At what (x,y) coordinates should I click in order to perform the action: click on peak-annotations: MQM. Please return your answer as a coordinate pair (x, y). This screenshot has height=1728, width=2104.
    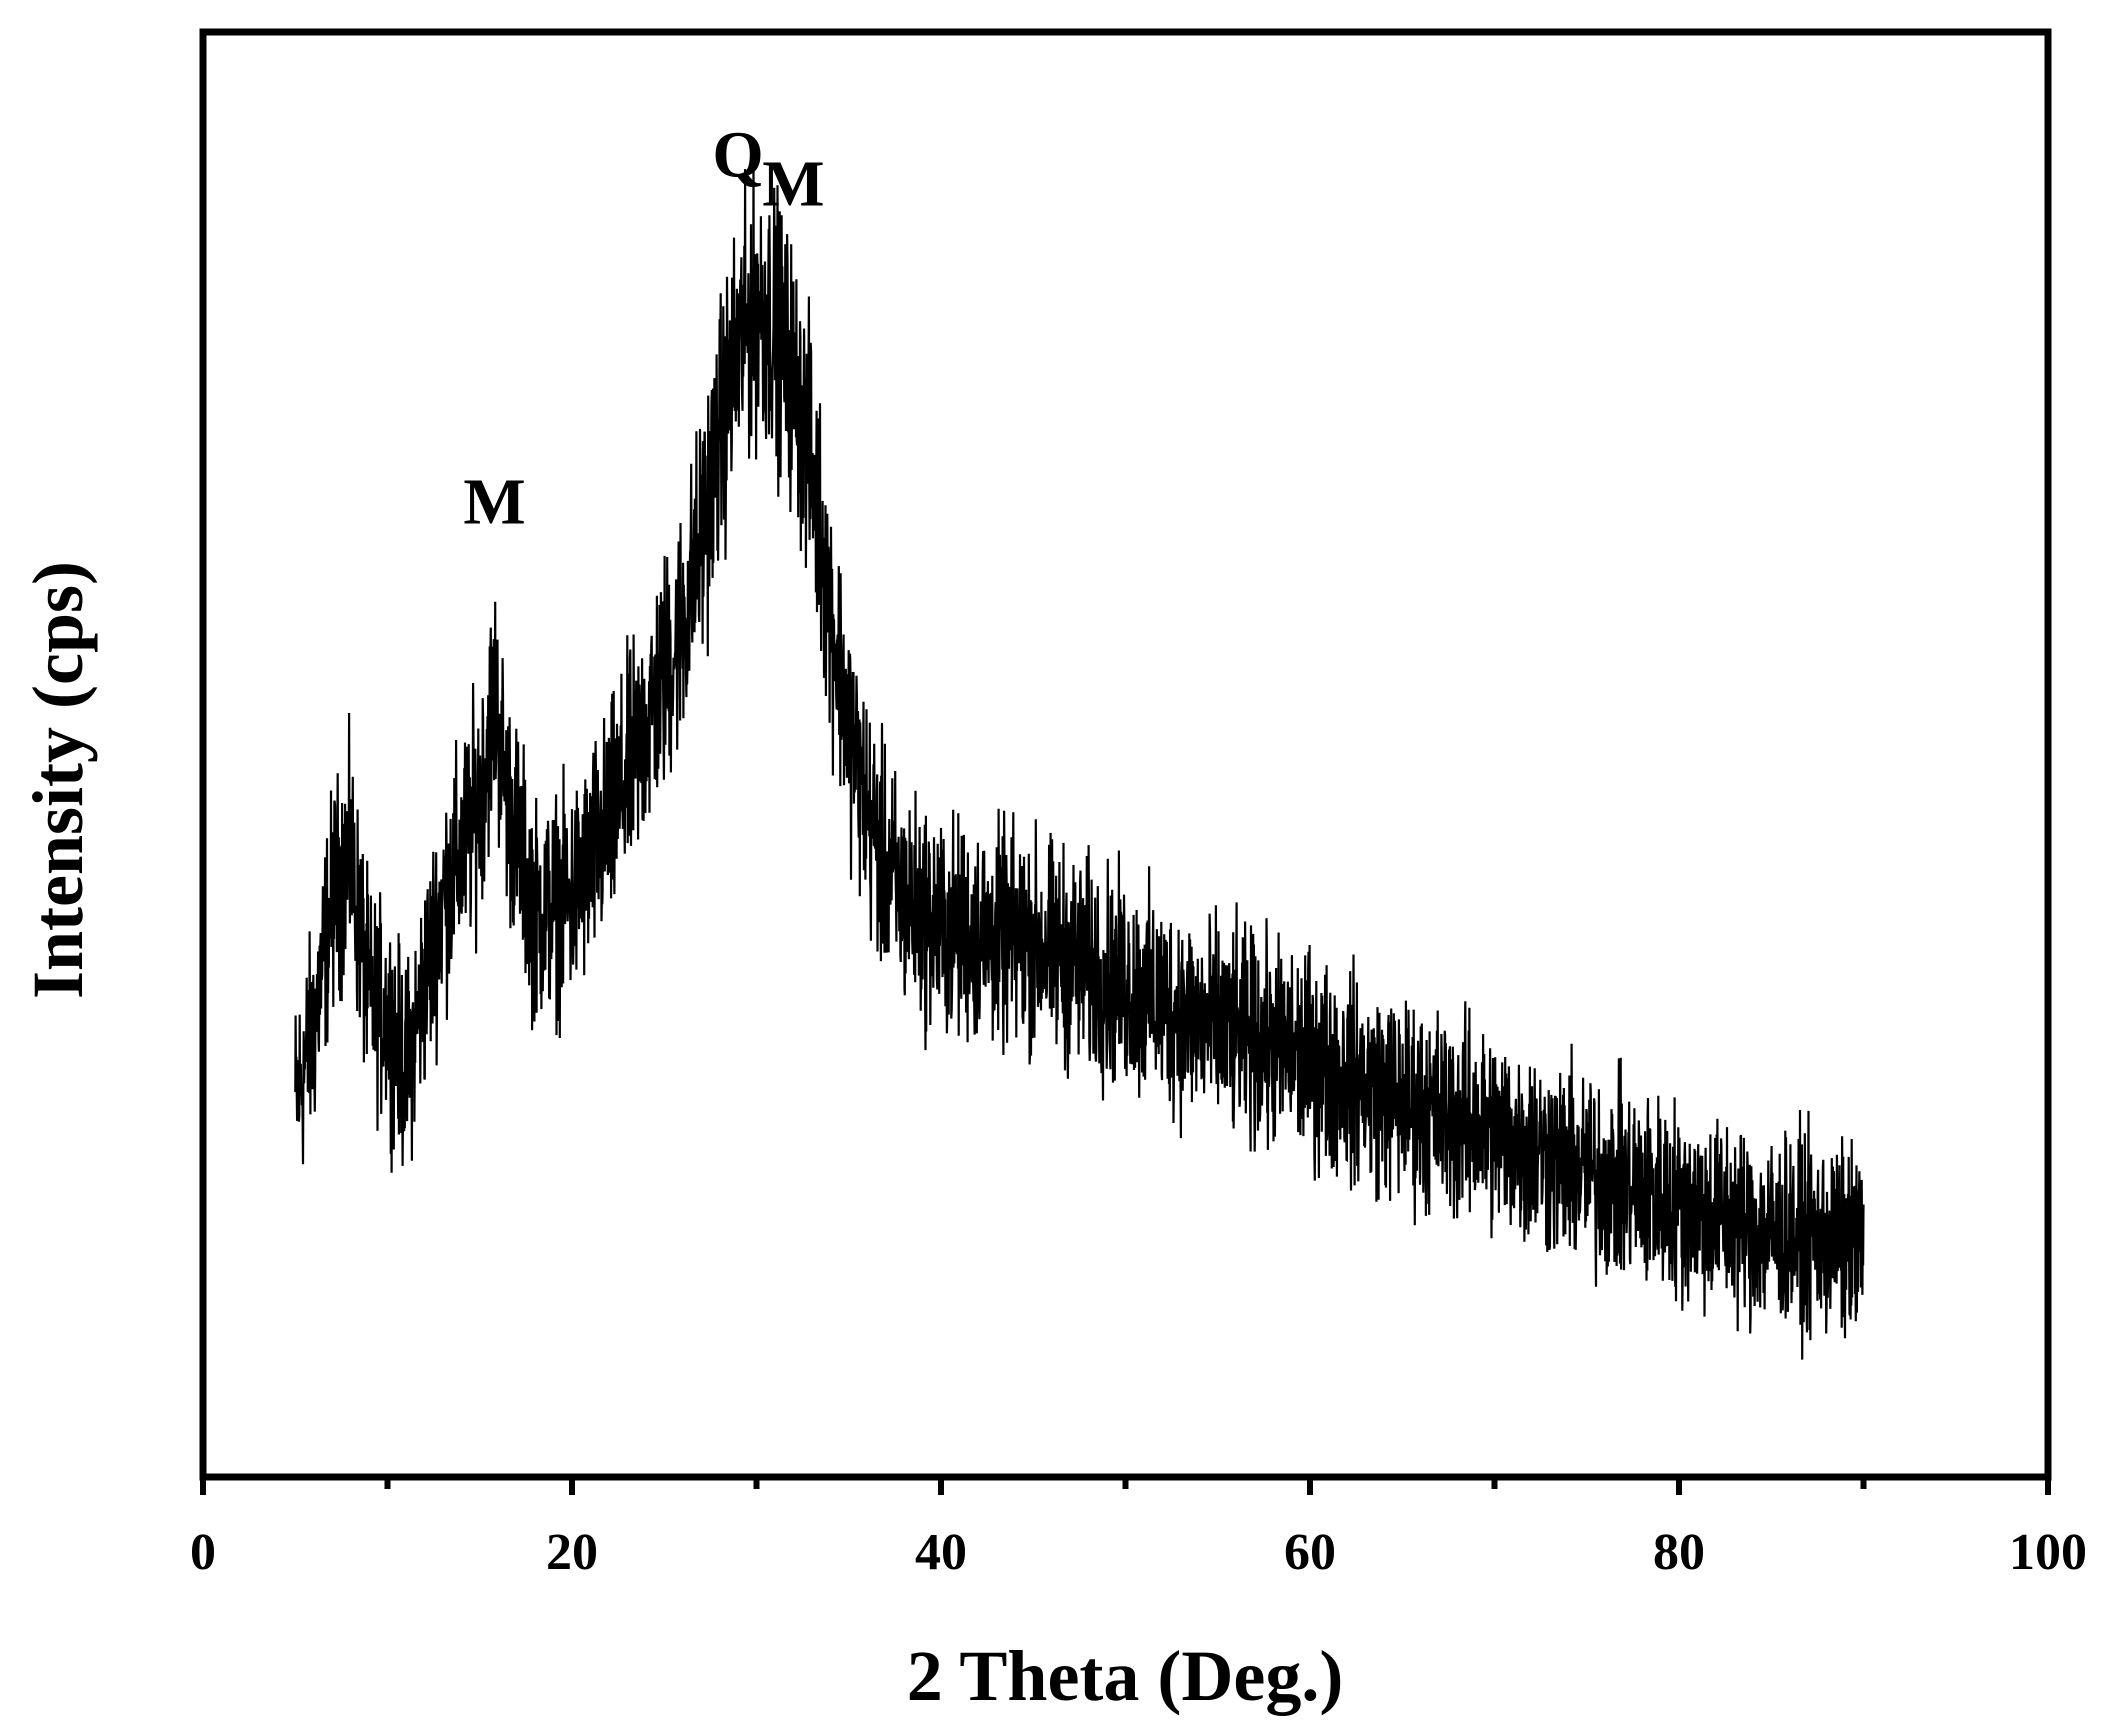
    Looking at the image, I should click on (643, 329).